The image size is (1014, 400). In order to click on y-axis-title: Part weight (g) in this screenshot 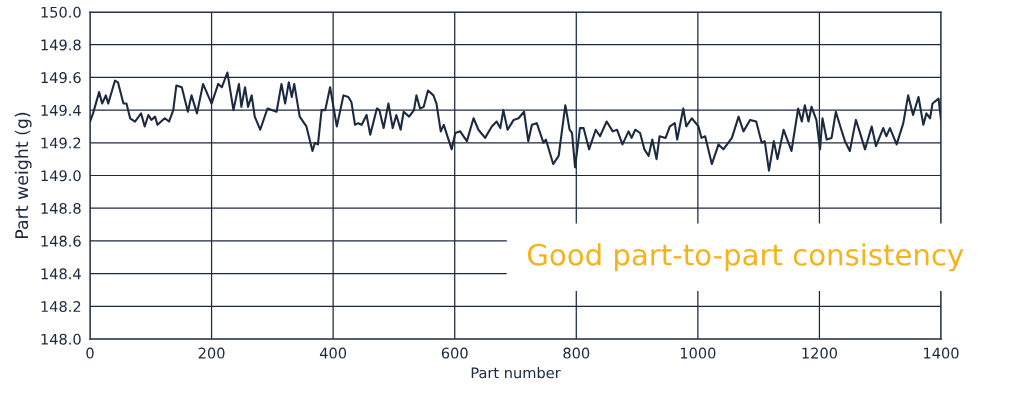, I will do `click(23, 175)`.